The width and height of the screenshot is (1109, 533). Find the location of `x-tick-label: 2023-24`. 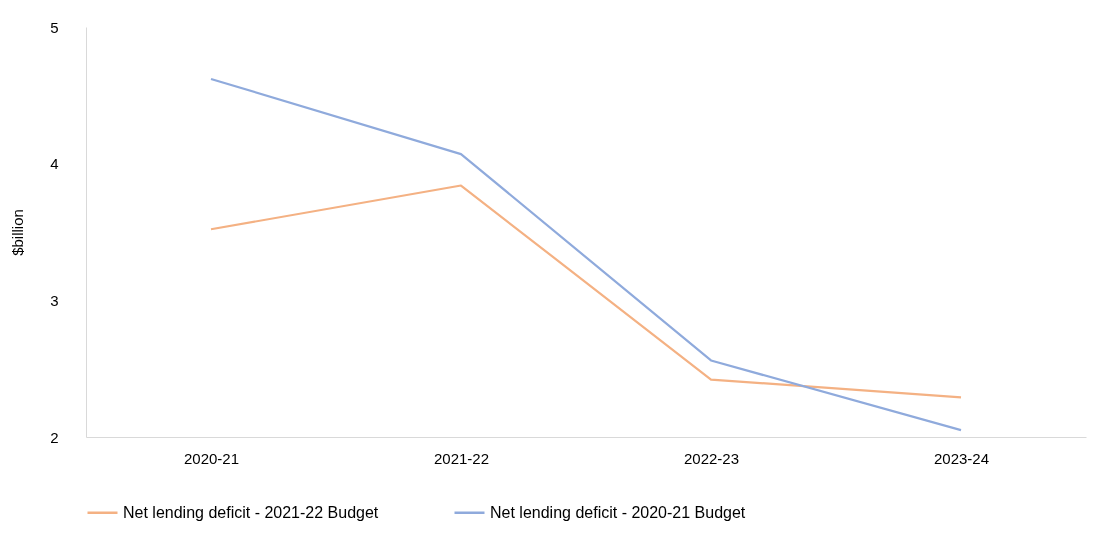

x-tick-label: 2023-24 is located at coordinates (961, 458).